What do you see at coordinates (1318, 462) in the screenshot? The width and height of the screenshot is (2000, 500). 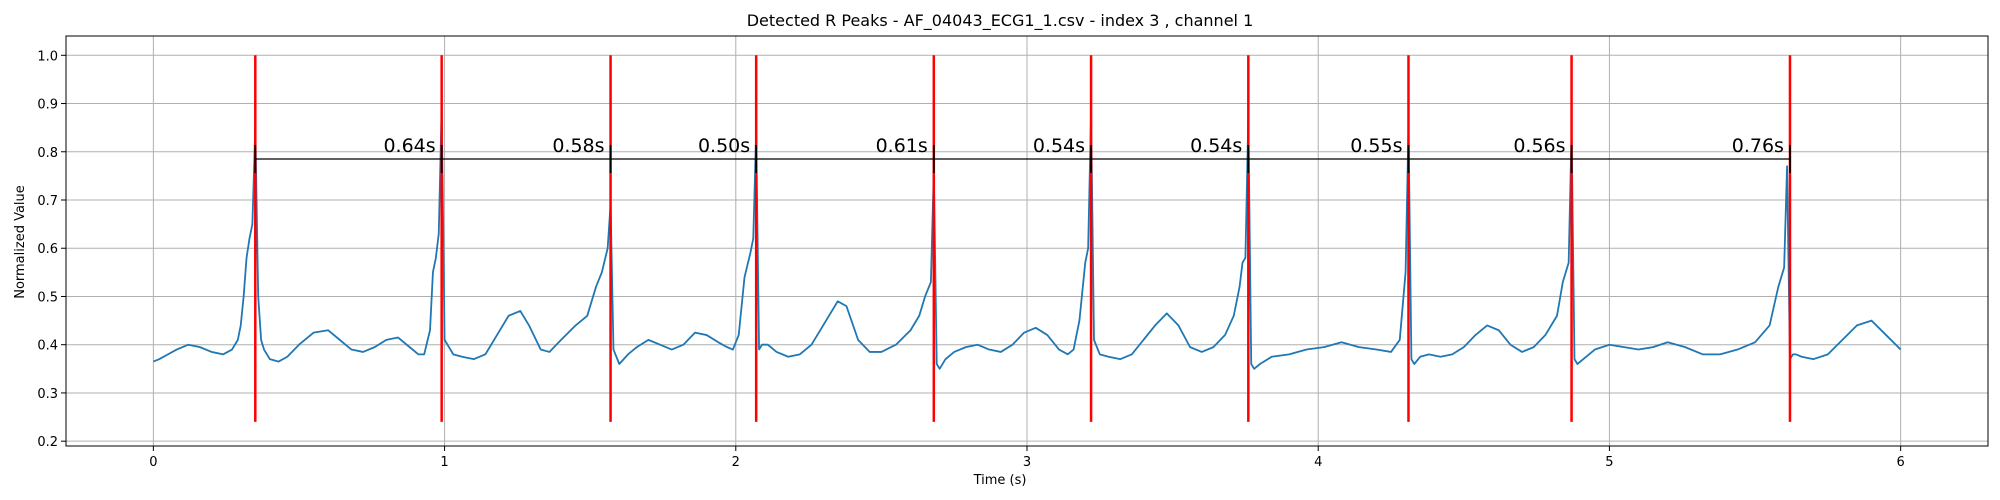 I see `x-tick-label: 4` at bounding box center [1318, 462].